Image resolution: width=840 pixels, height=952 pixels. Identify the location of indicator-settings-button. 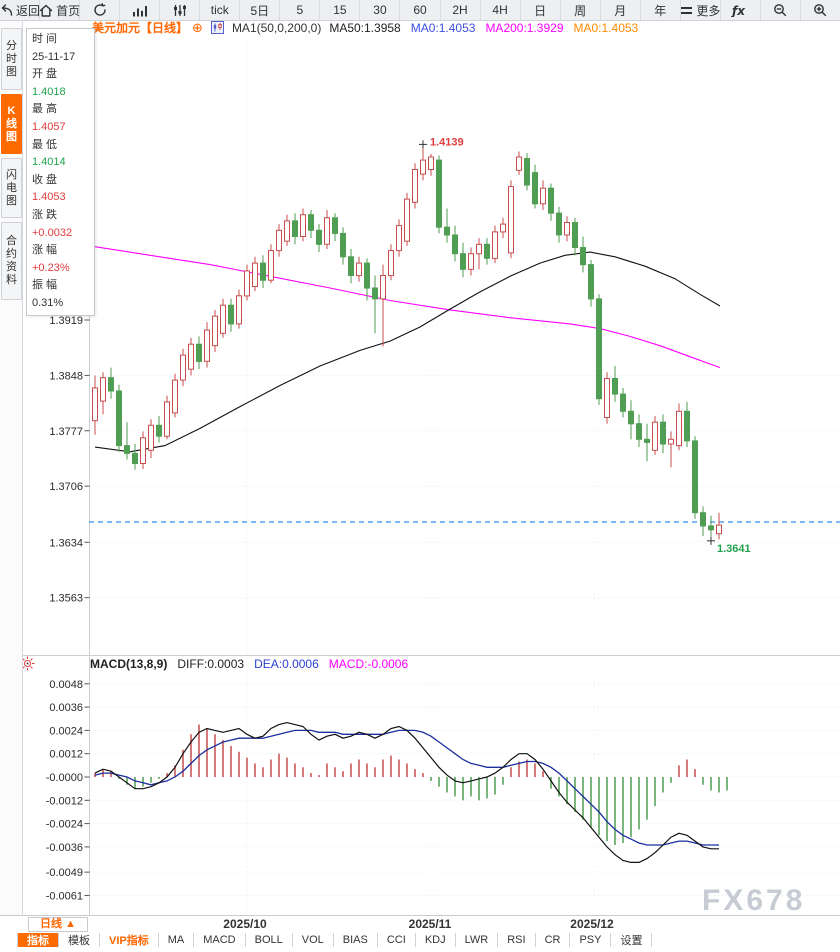
(180, 10).